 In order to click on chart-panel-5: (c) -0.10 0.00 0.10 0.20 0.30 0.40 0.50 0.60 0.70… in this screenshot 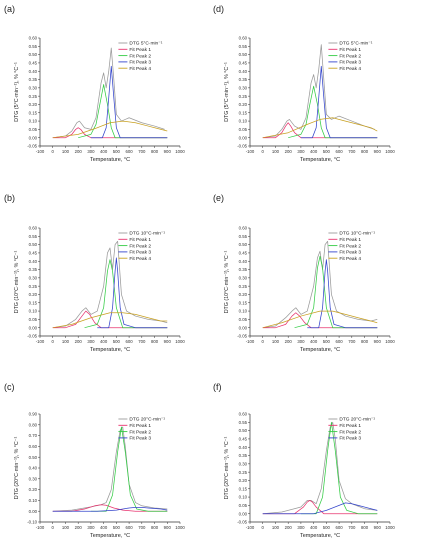, I will do `click(94, 460)`.